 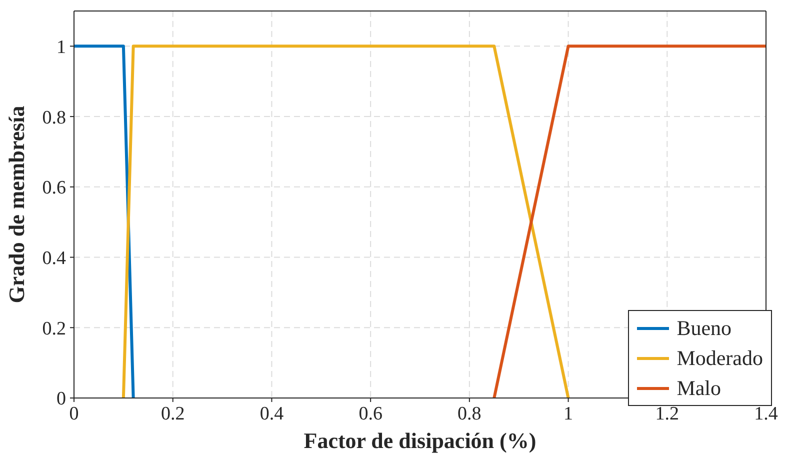 I want to click on y-tick-label: 1, so click(x=61, y=47).